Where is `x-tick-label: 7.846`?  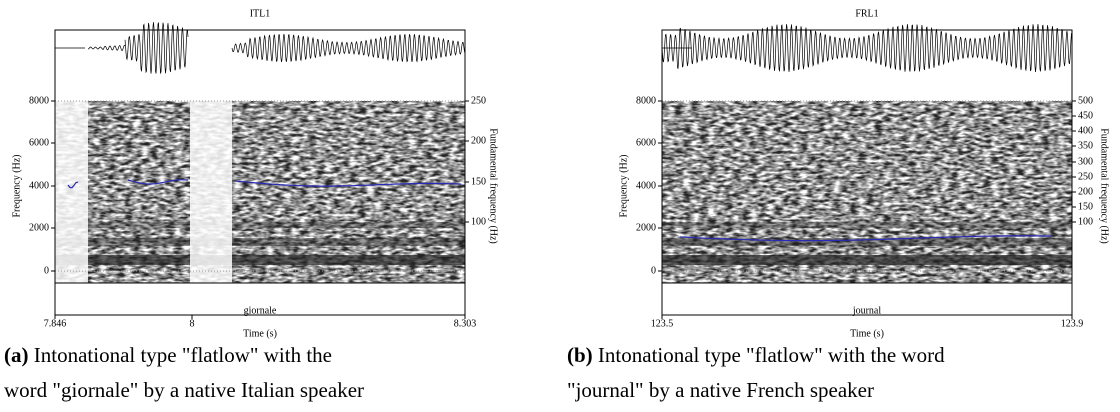 x-tick-label: 7.846 is located at coordinates (55, 323).